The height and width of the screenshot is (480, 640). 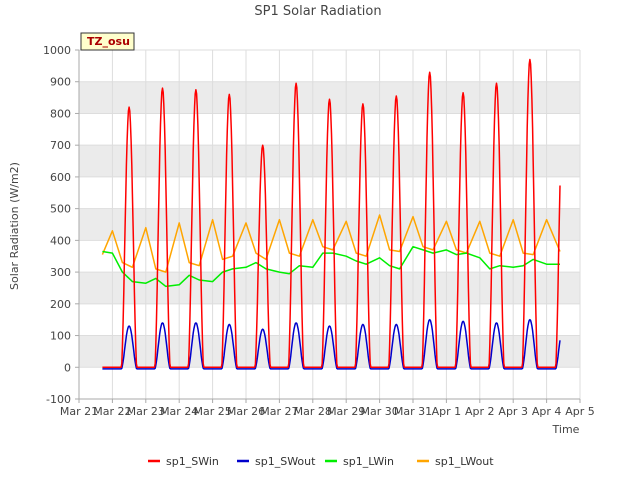 What do you see at coordinates (464, 461) in the screenshot?
I see `legend-label: sp1_LWout` at bounding box center [464, 461].